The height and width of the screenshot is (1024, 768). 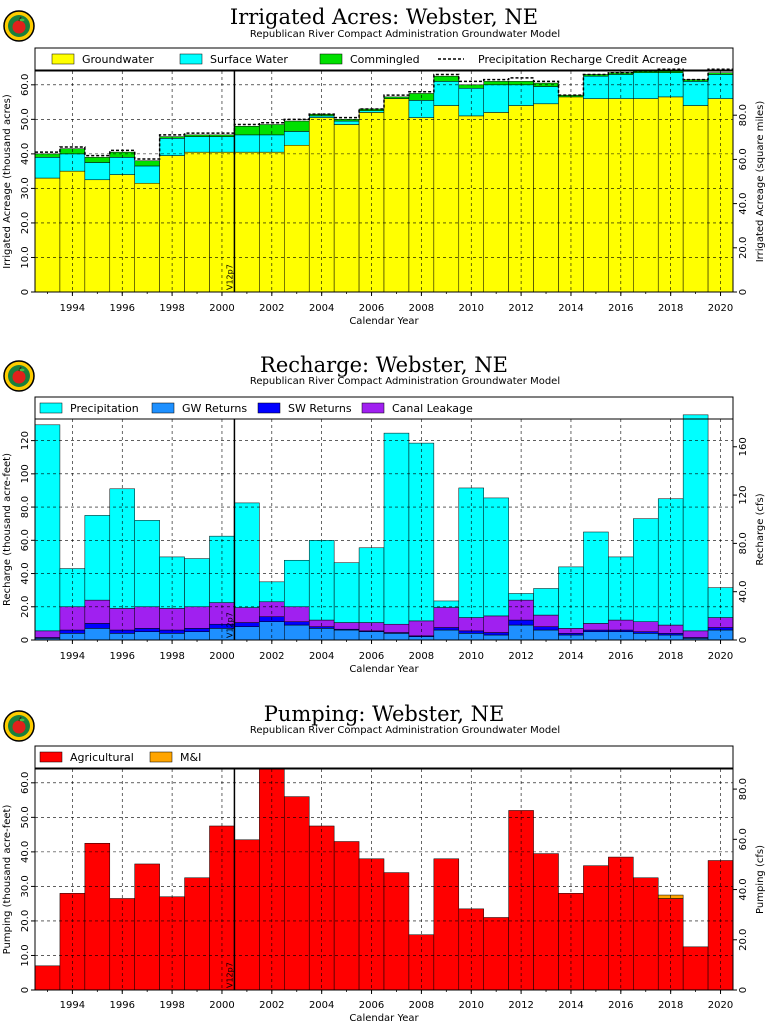 What do you see at coordinates (520, 1005) in the screenshot?
I see `x-tick-label: 2012` at bounding box center [520, 1005].